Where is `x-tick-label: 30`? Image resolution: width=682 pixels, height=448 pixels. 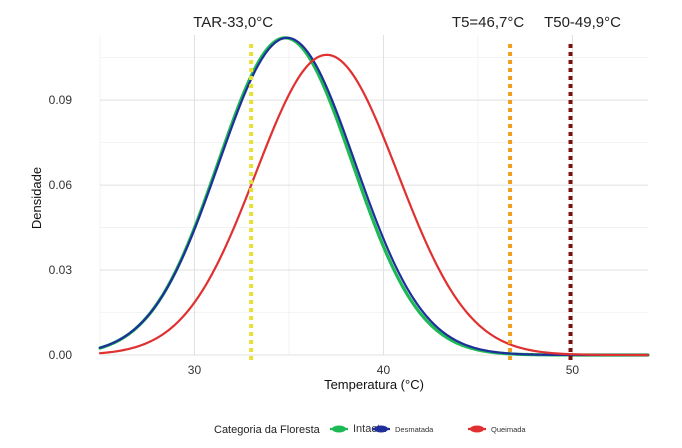
x-tick-label: 30 is located at coordinates (195, 370).